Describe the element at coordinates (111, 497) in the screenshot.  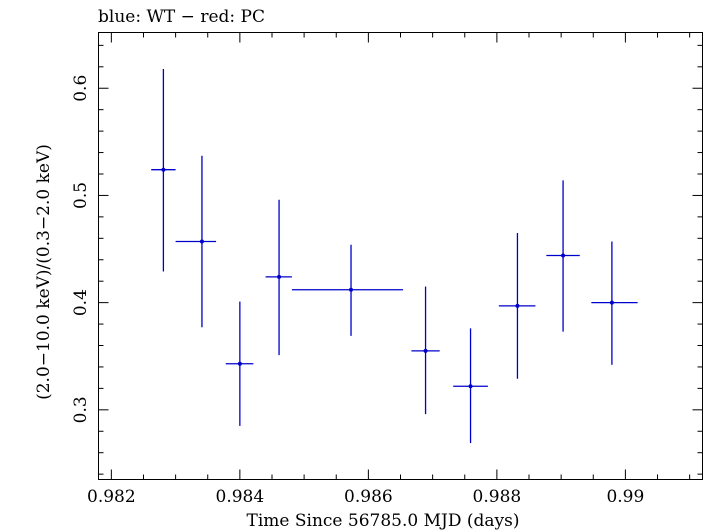
I see `x-tick-label: 0.982` at that location.